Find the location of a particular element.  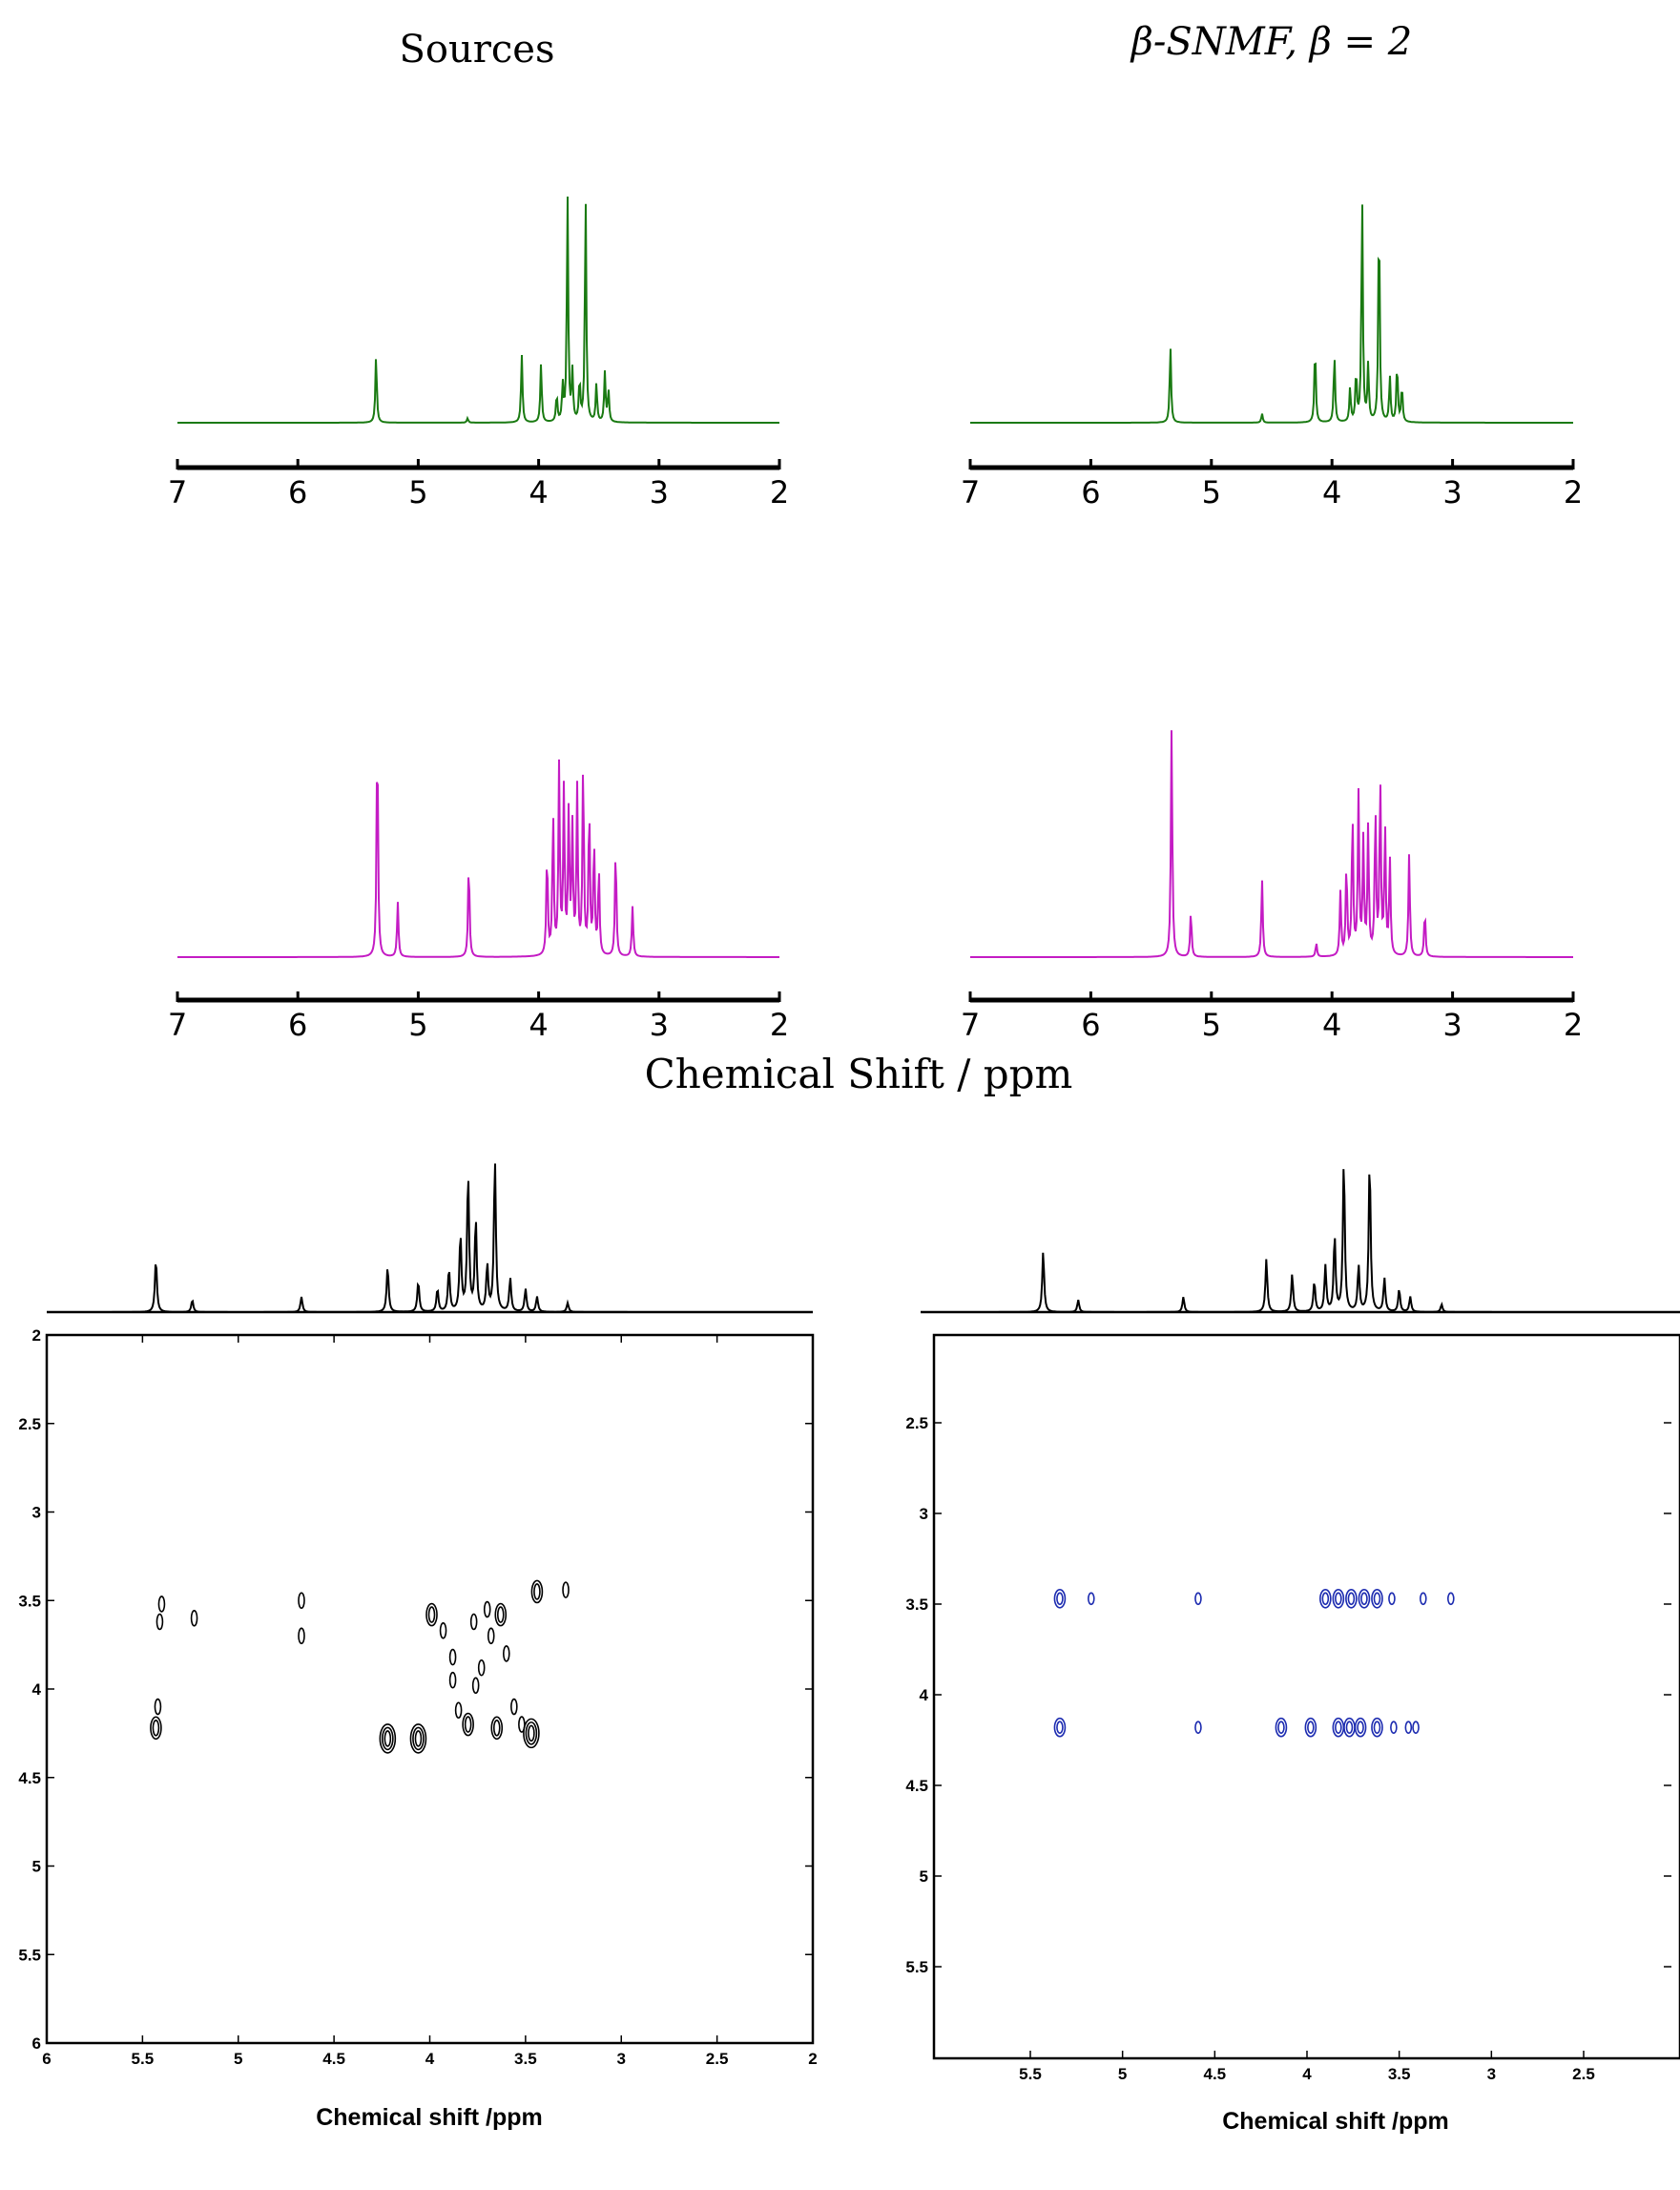

spectrum-panel-estimate-1: 7 6 5 4 3 2 is located at coordinates (1272, 357).